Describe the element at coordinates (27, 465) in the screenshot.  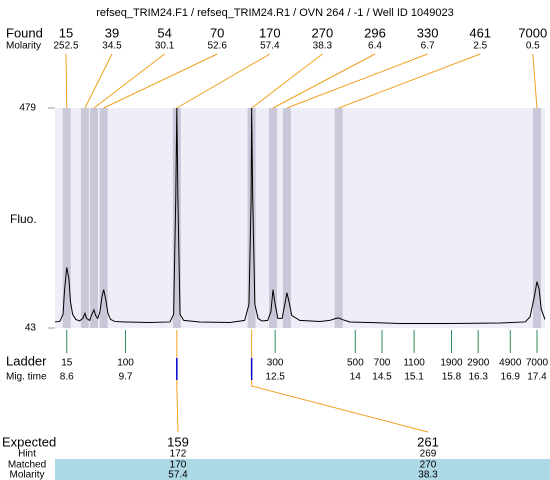
I see `matched-label: Matched` at that location.